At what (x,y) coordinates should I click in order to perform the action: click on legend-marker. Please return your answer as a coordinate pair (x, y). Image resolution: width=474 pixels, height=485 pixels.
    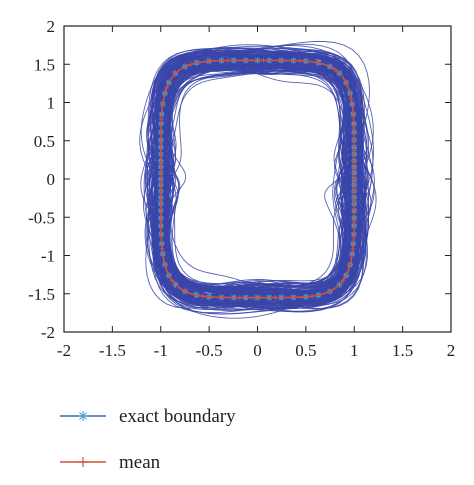
    Looking at the image, I should click on (83, 416).